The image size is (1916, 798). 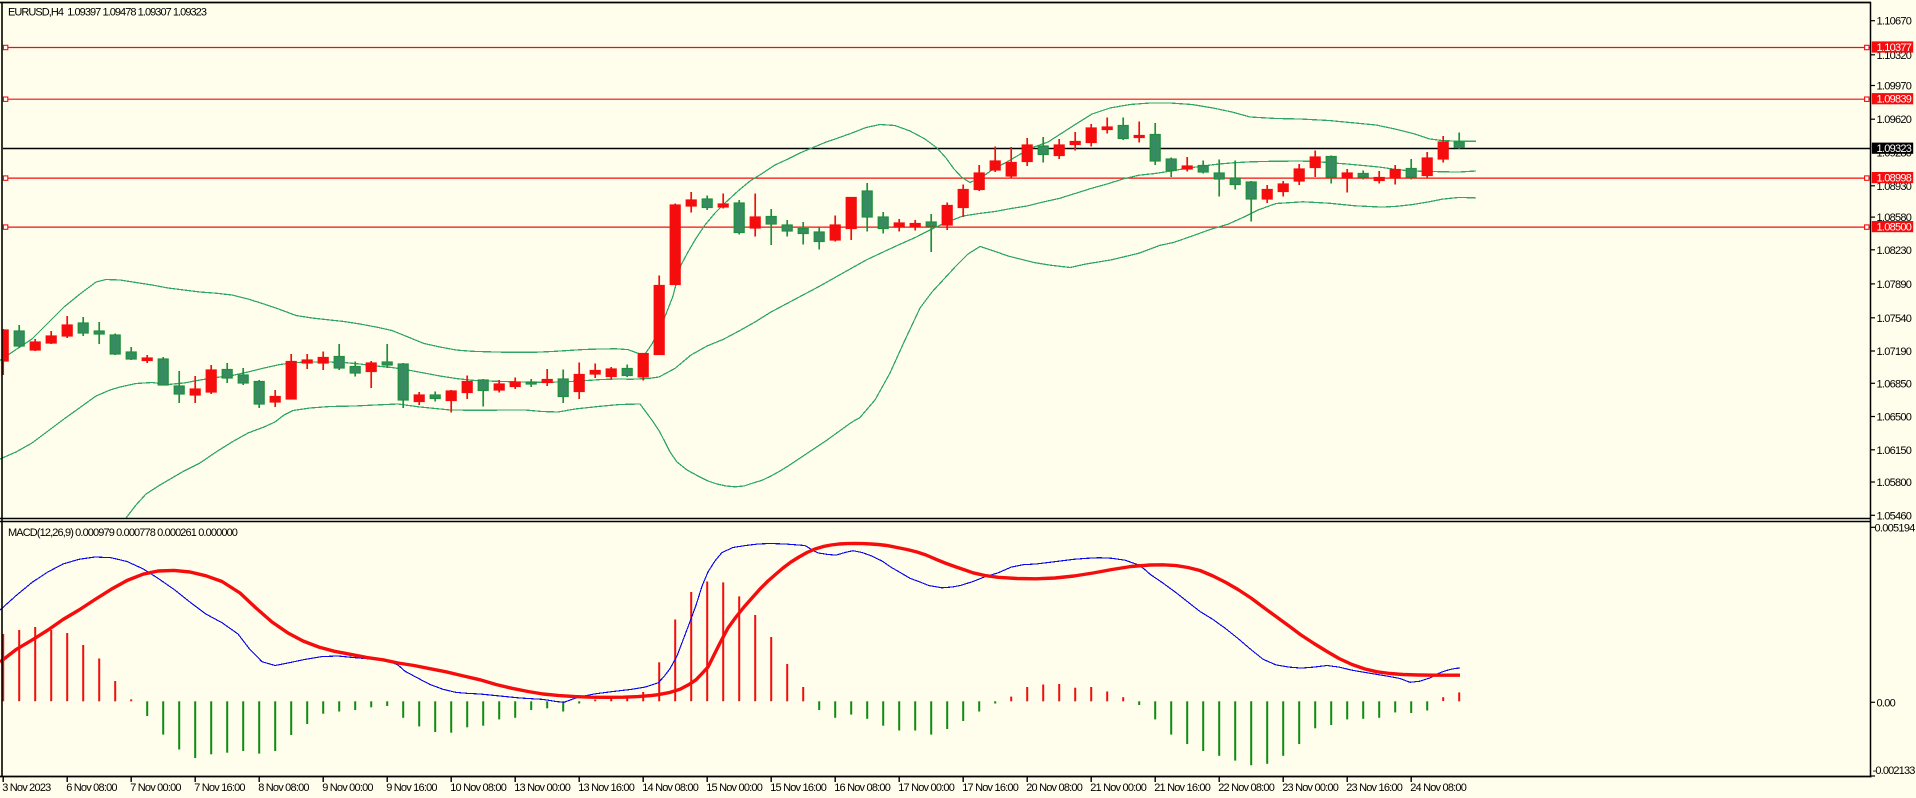 I want to click on svg-text: 1.09839, so click(x=1894, y=100).